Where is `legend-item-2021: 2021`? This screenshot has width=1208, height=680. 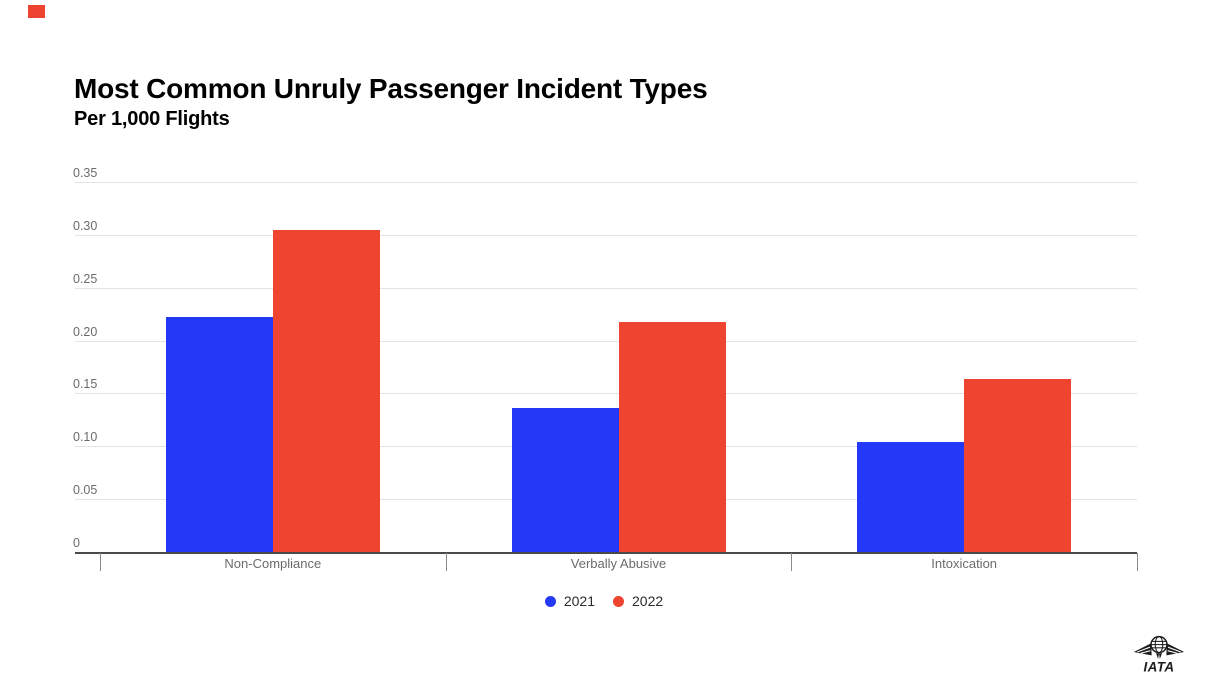
legend-item-2021: 2021 is located at coordinates (569, 601).